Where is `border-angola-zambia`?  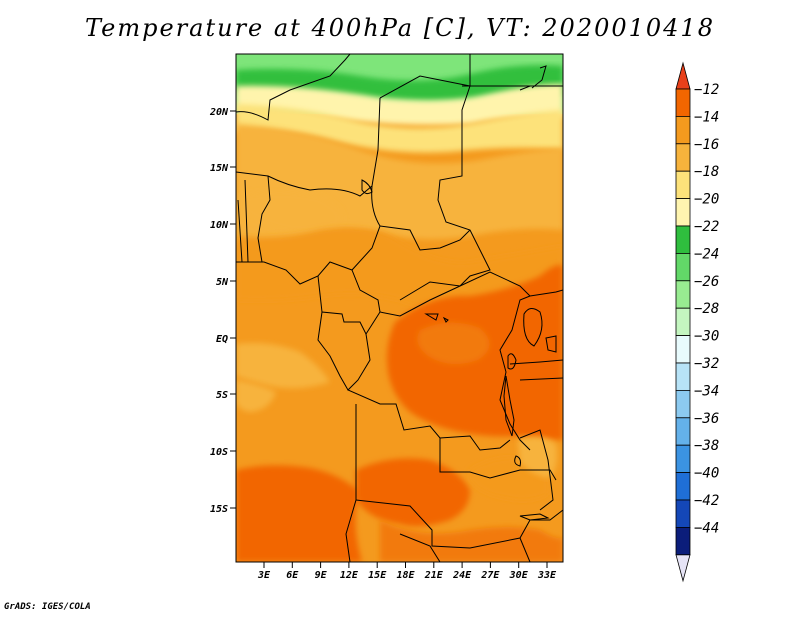 border-angola-zambia is located at coordinates (498, 459).